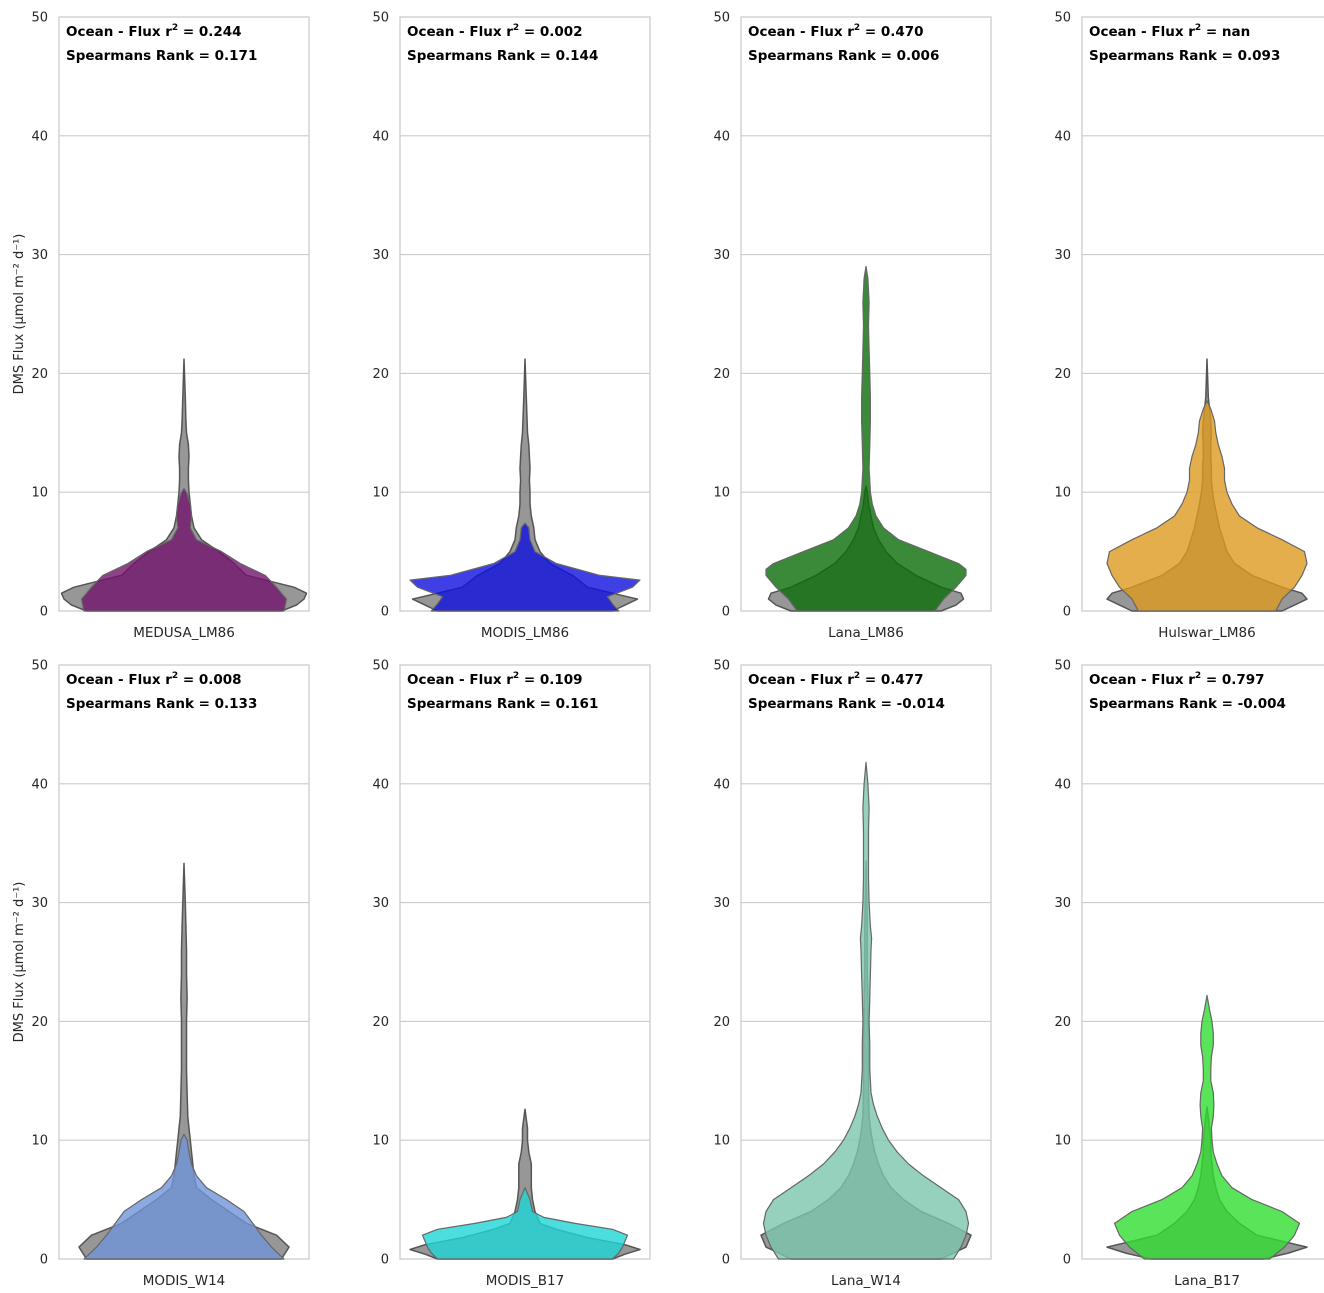  What do you see at coordinates (1207, 1281) in the screenshot?
I see `x-axis-label: Lana_B17` at bounding box center [1207, 1281].